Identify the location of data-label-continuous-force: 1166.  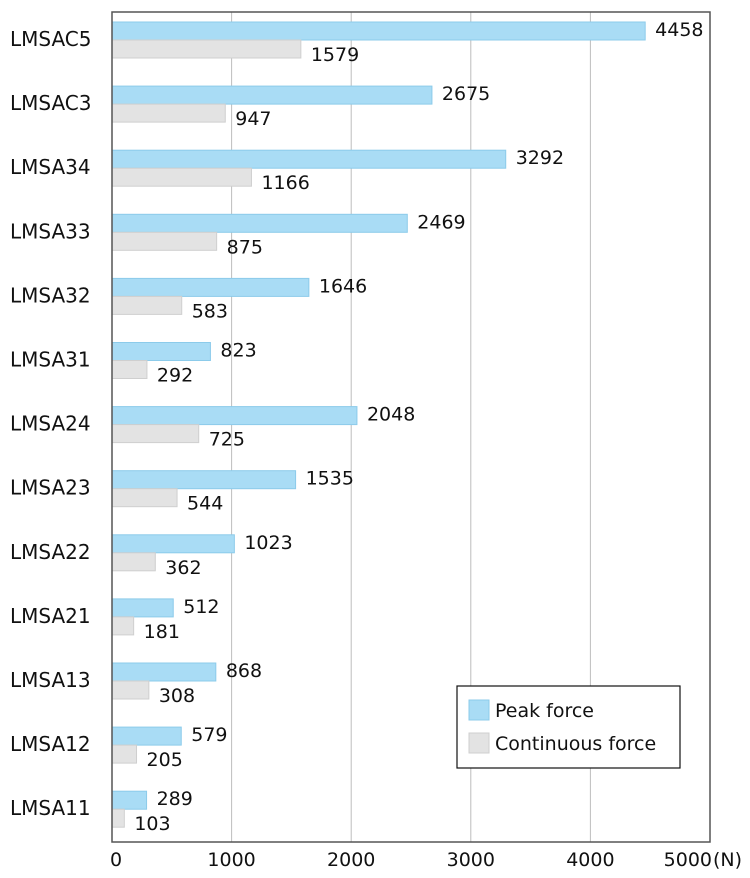
(285, 183).